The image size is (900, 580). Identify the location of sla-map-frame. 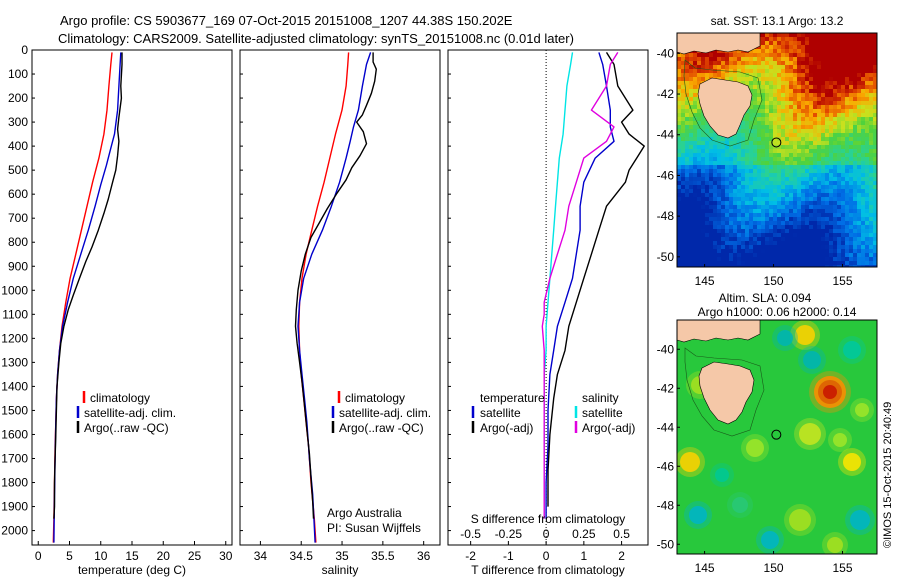
(777, 437).